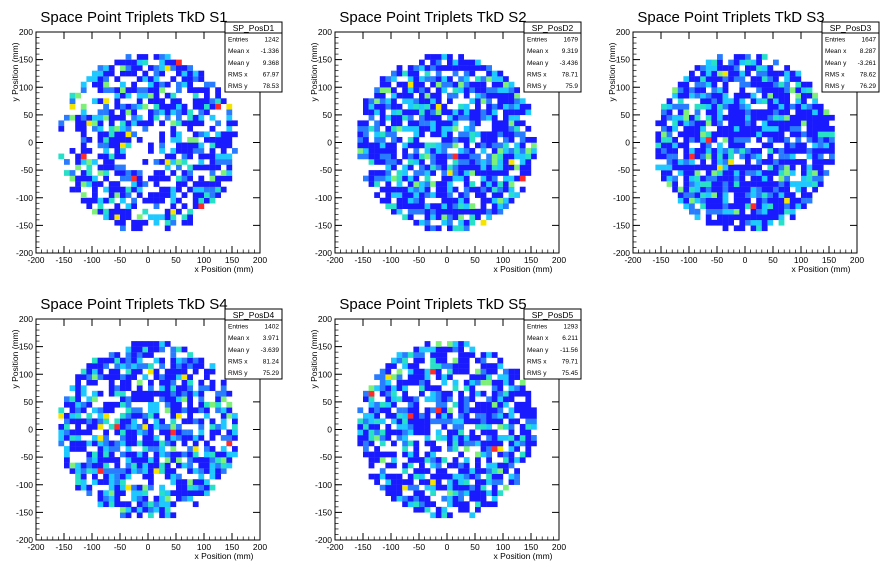  What do you see at coordinates (238, 373) in the screenshot?
I see `stats-row-label: RMS y` at bounding box center [238, 373].